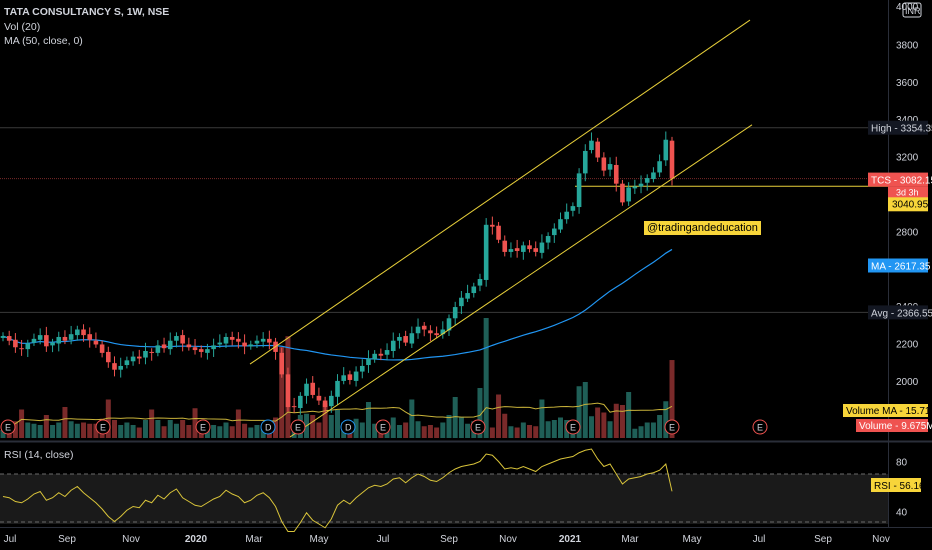 The height and width of the screenshot is (550, 932). What do you see at coordinates (22, 27) in the screenshot?
I see `volume-legend: Vol (20)` at bounding box center [22, 27].